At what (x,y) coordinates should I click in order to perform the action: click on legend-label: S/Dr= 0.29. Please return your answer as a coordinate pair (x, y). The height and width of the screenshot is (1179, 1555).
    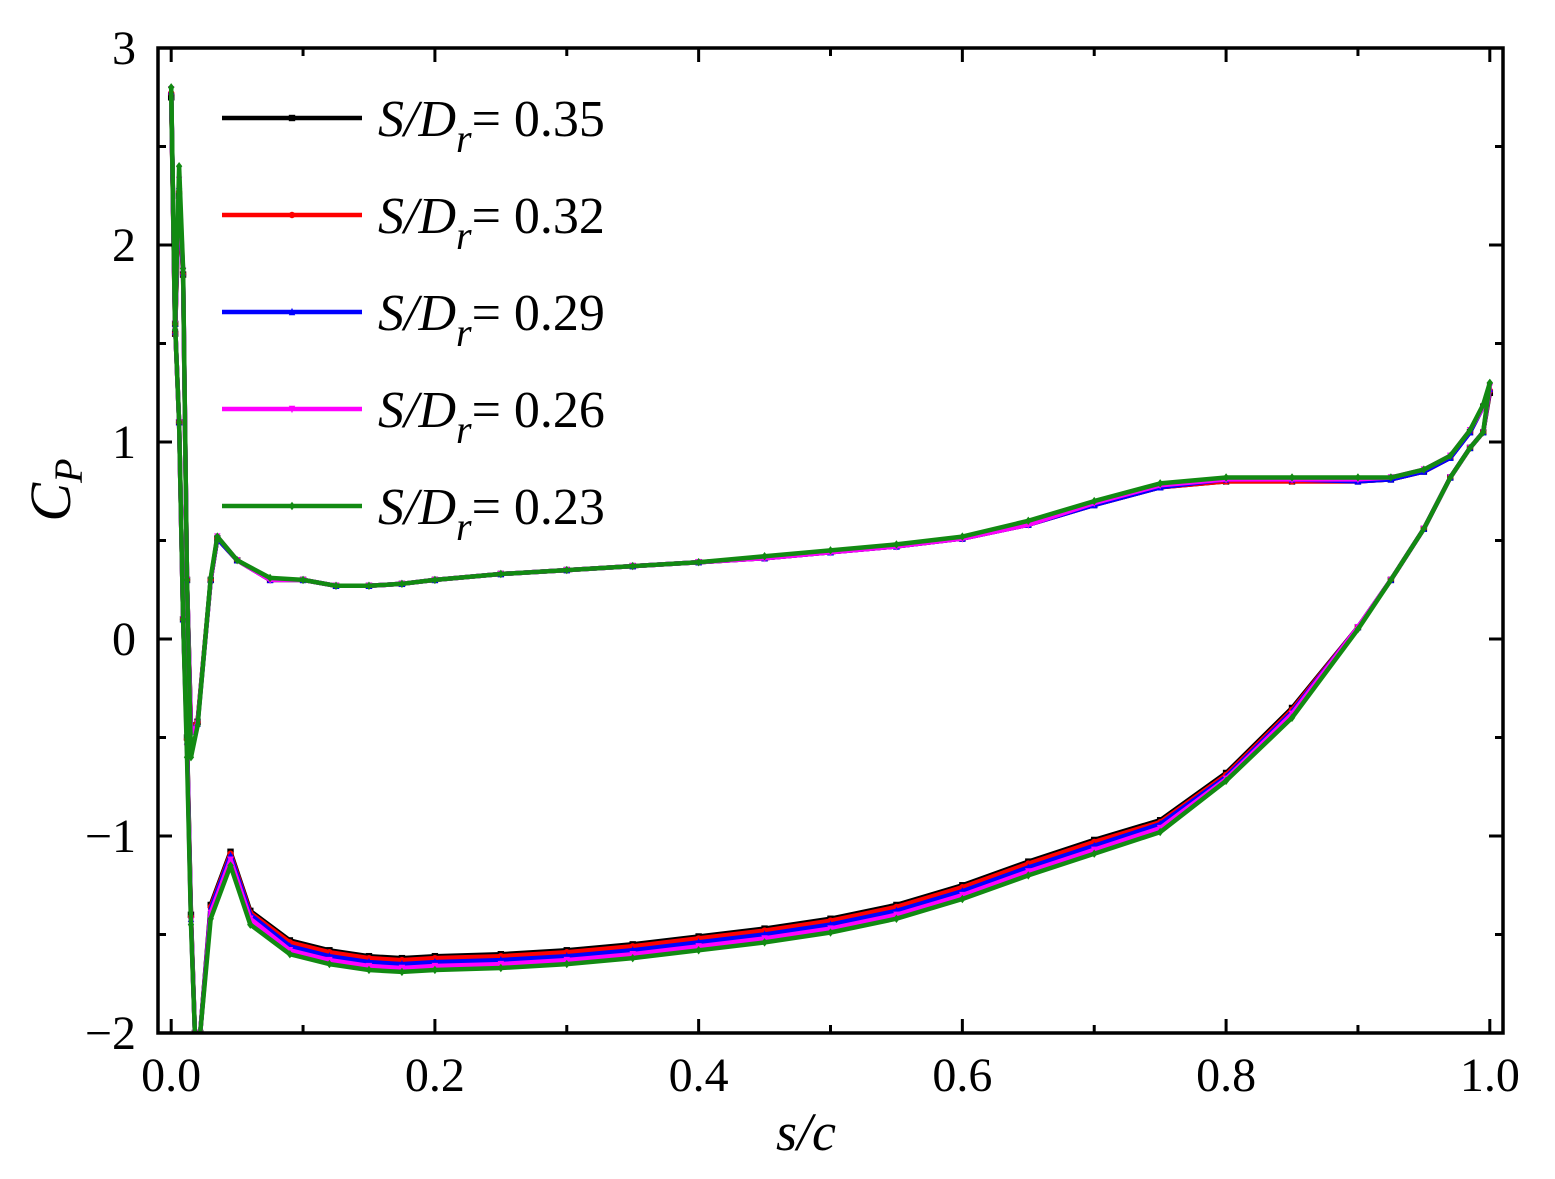
    Looking at the image, I should click on (491, 320).